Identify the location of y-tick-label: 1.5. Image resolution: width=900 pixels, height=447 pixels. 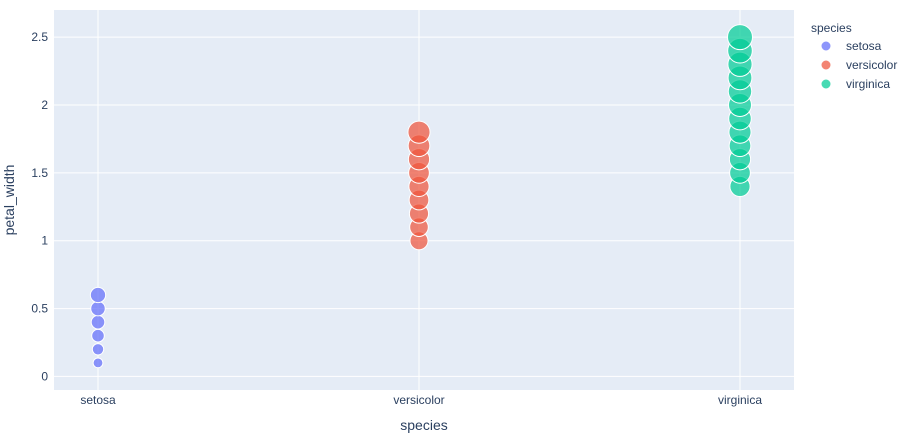
(39, 173).